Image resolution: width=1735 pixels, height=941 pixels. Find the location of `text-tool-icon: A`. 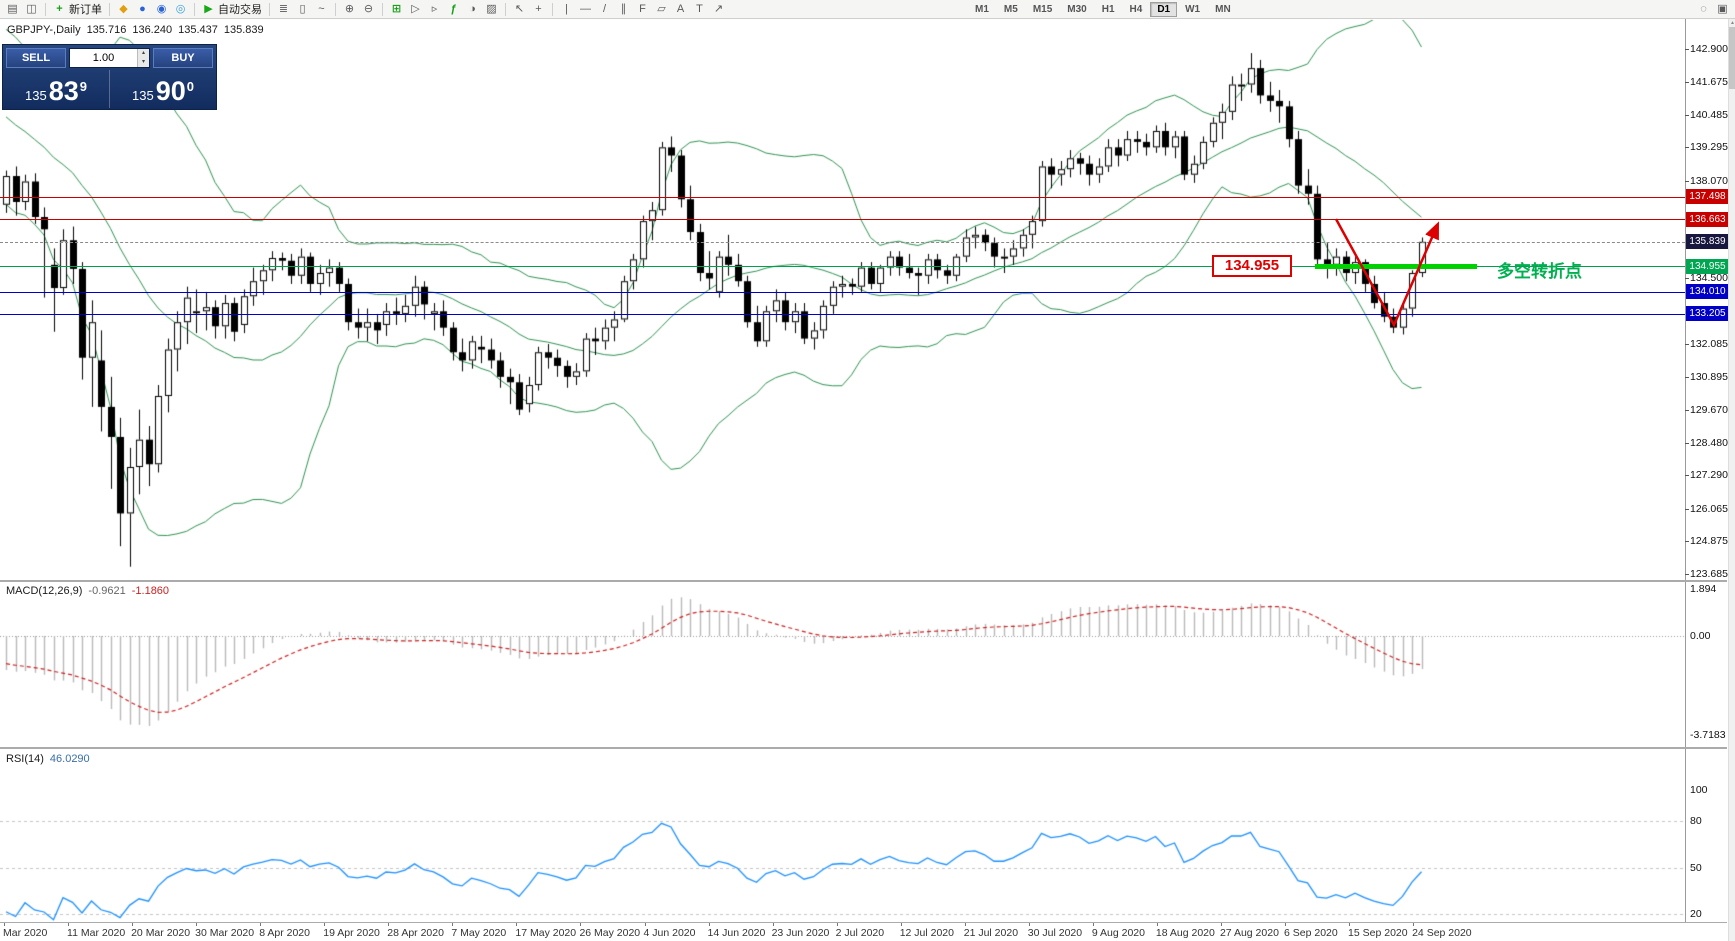

text-tool-icon: A is located at coordinates (680, 9).